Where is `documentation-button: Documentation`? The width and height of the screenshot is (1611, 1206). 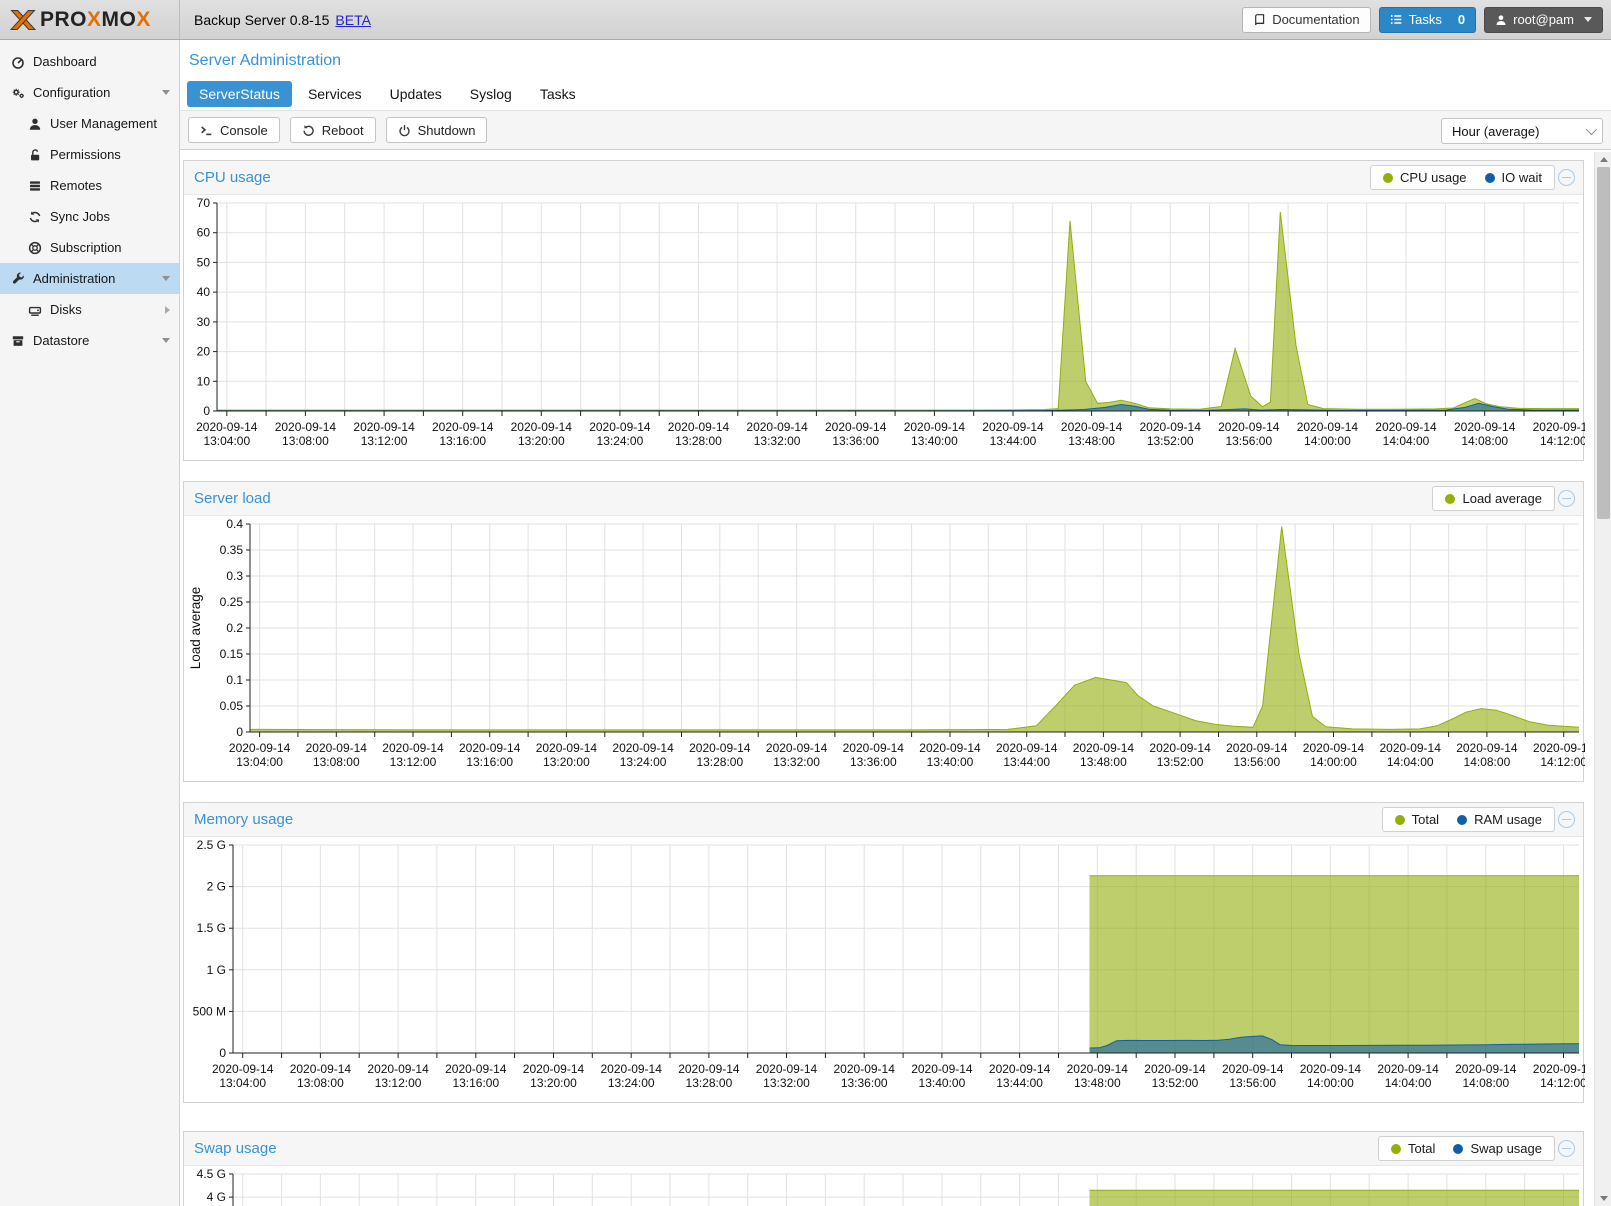
documentation-button: Documentation is located at coordinates (1306, 19).